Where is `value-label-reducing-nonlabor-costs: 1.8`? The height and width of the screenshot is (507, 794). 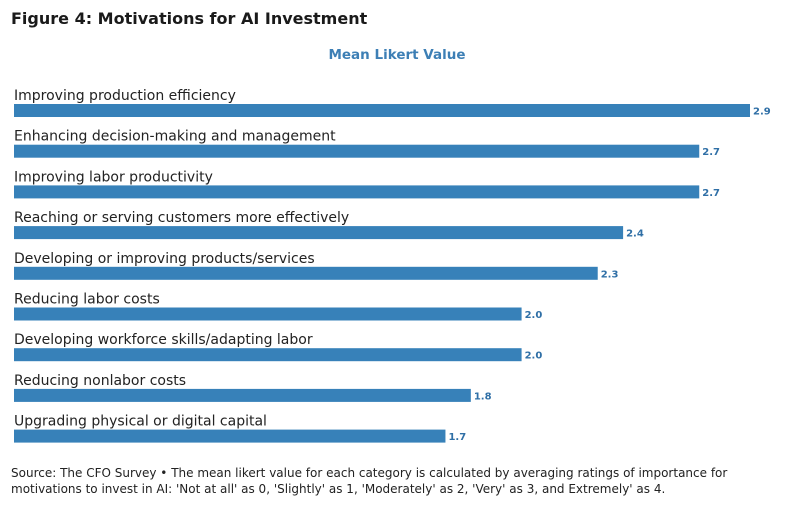
value-label-reducing-nonlabor-costs: 1.8 is located at coordinates (483, 396).